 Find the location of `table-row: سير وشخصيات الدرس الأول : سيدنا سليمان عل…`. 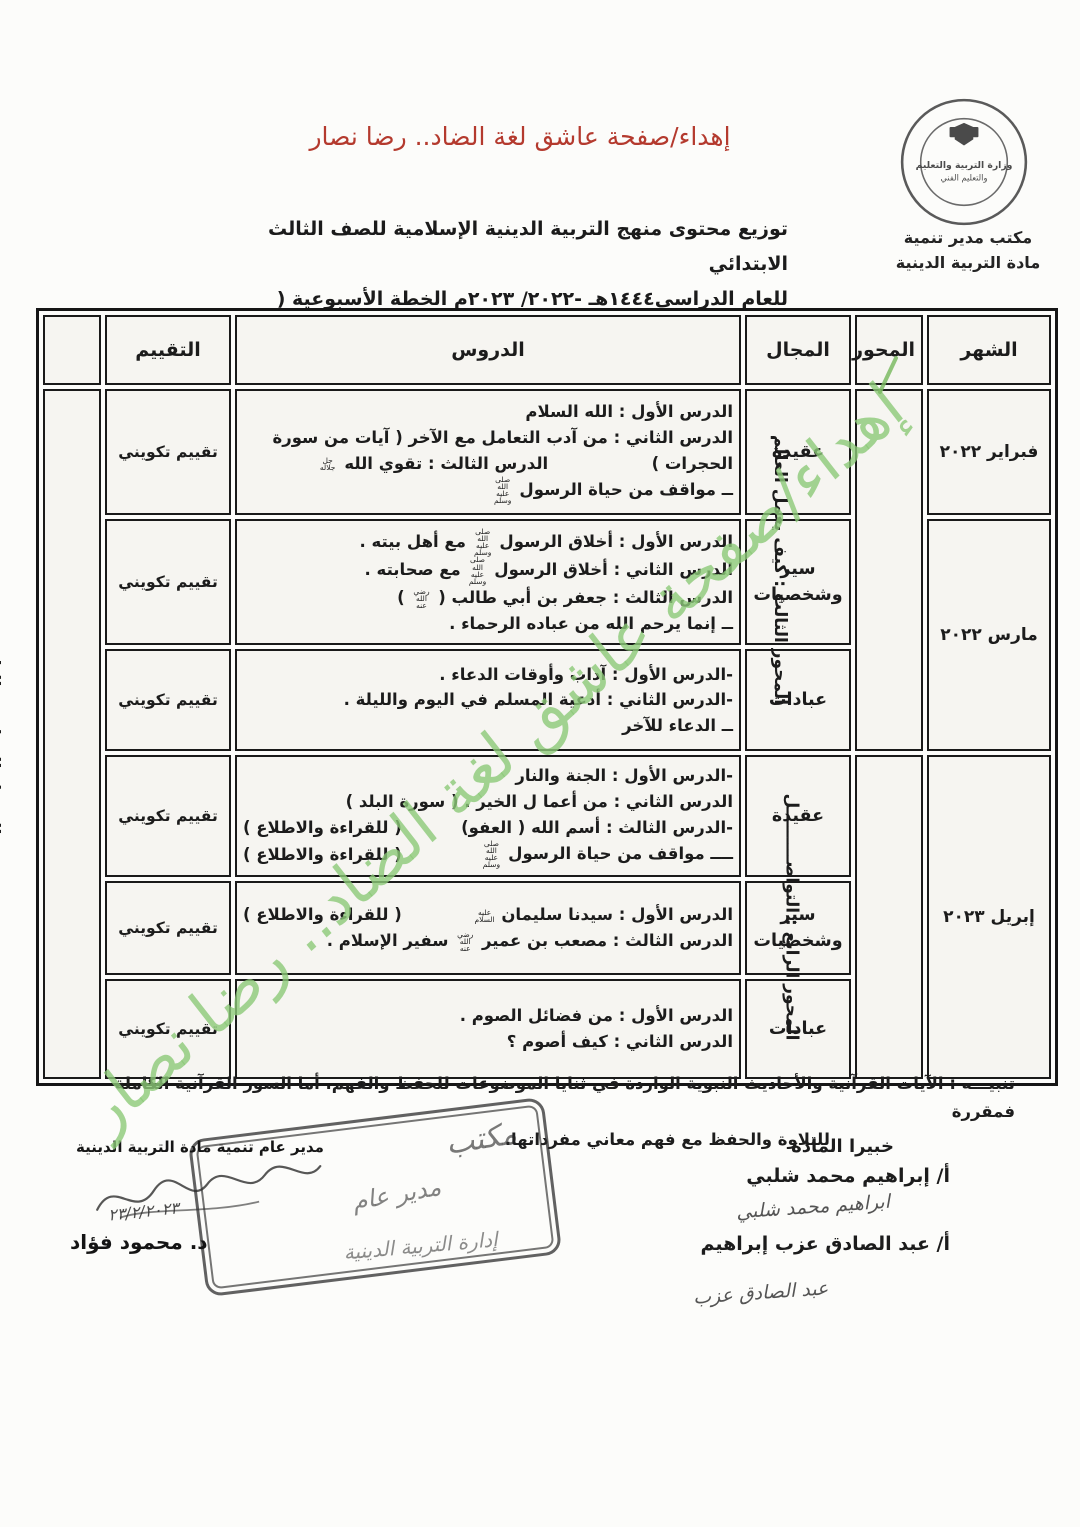

table-row: سير وشخصيات الدرس الأول : سيدنا سليمان عل… is located at coordinates (547, 928).